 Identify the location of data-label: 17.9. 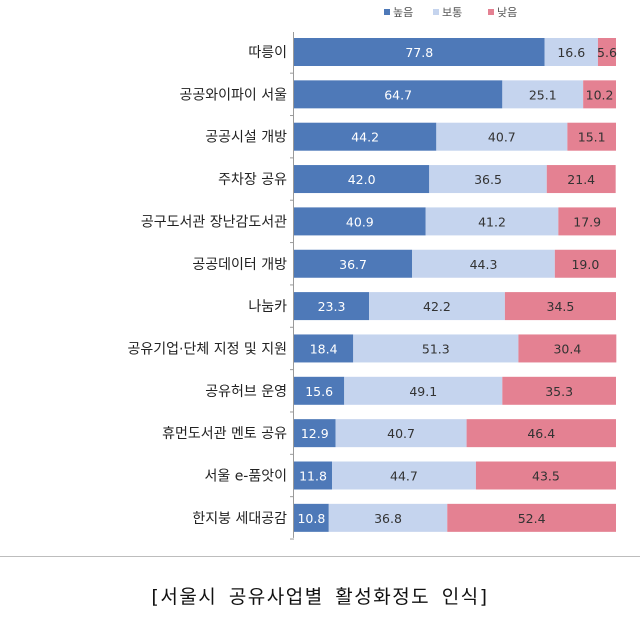
(587, 221).